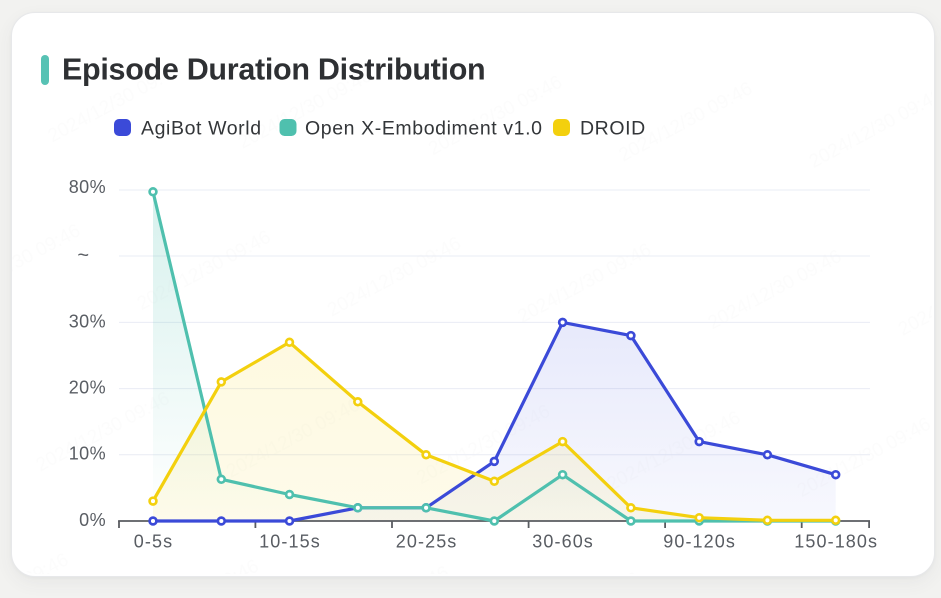 Image resolution: width=941 pixels, height=598 pixels. I want to click on svg-text: 80%, so click(87, 187).